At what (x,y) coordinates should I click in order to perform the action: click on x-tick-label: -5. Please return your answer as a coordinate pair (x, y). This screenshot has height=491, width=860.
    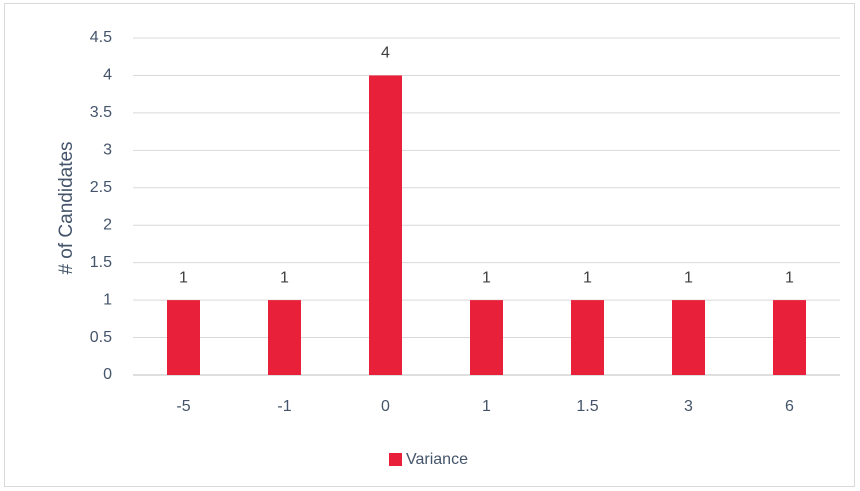
    Looking at the image, I should click on (183, 406).